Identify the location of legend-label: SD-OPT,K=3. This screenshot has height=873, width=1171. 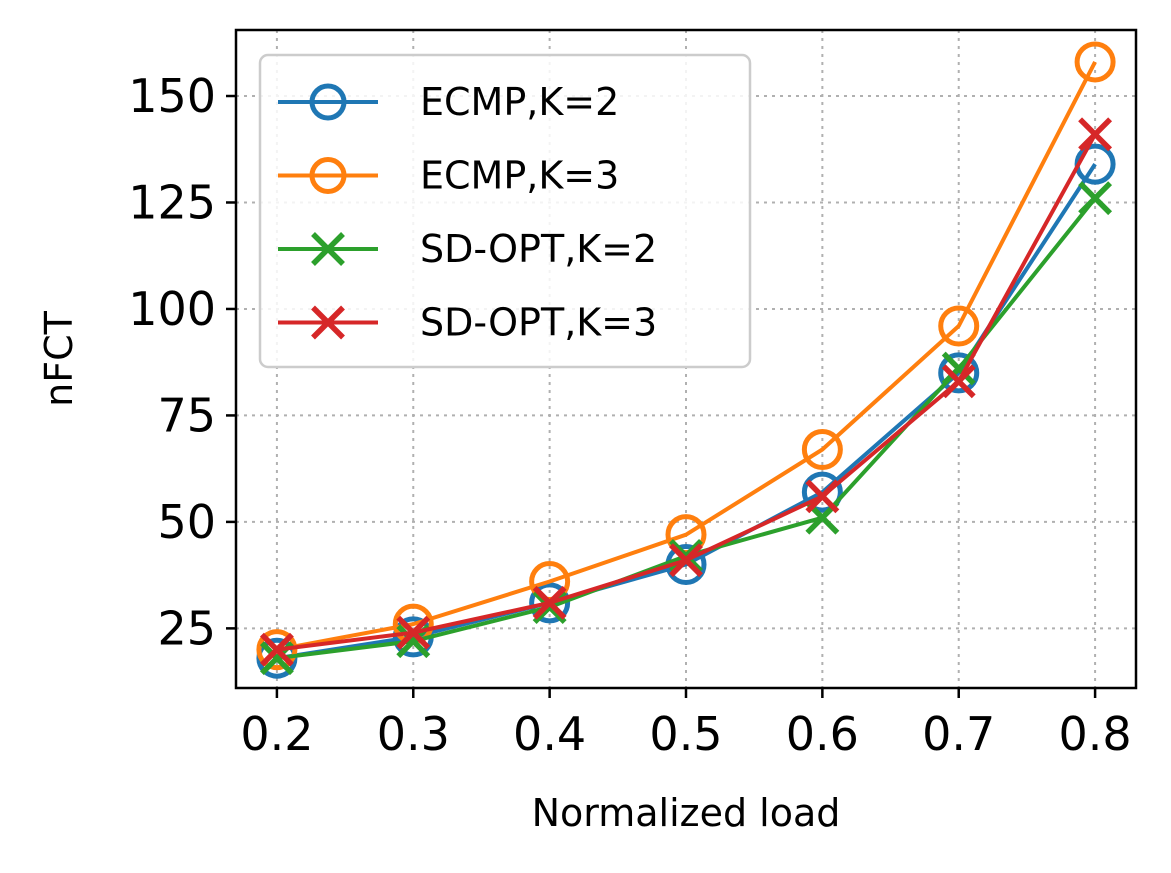
(538, 323).